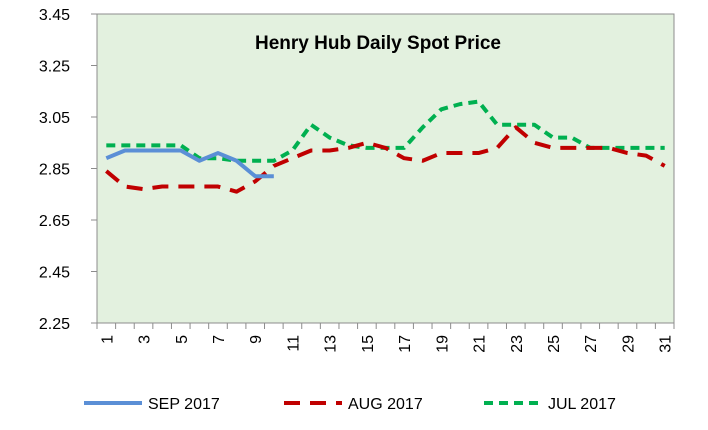 Image resolution: width=708 pixels, height=430 pixels. I want to click on x-tick-label: 31, so click(666, 344).